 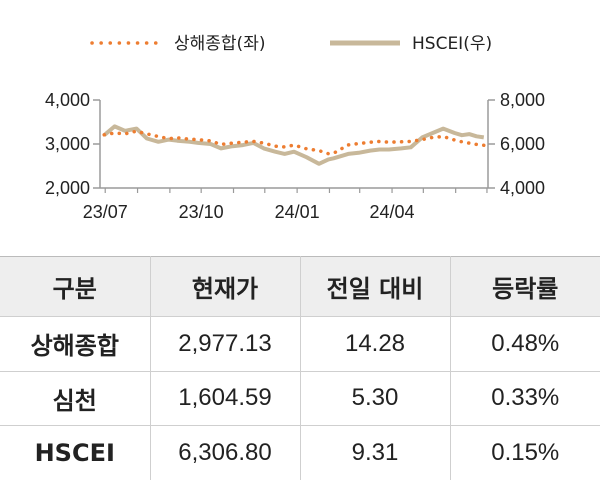 What do you see at coordinates (452, 44) in the screenshot?
I see `legend-label-hscei: HSCEI(우)` at bounding box center [452, 44].